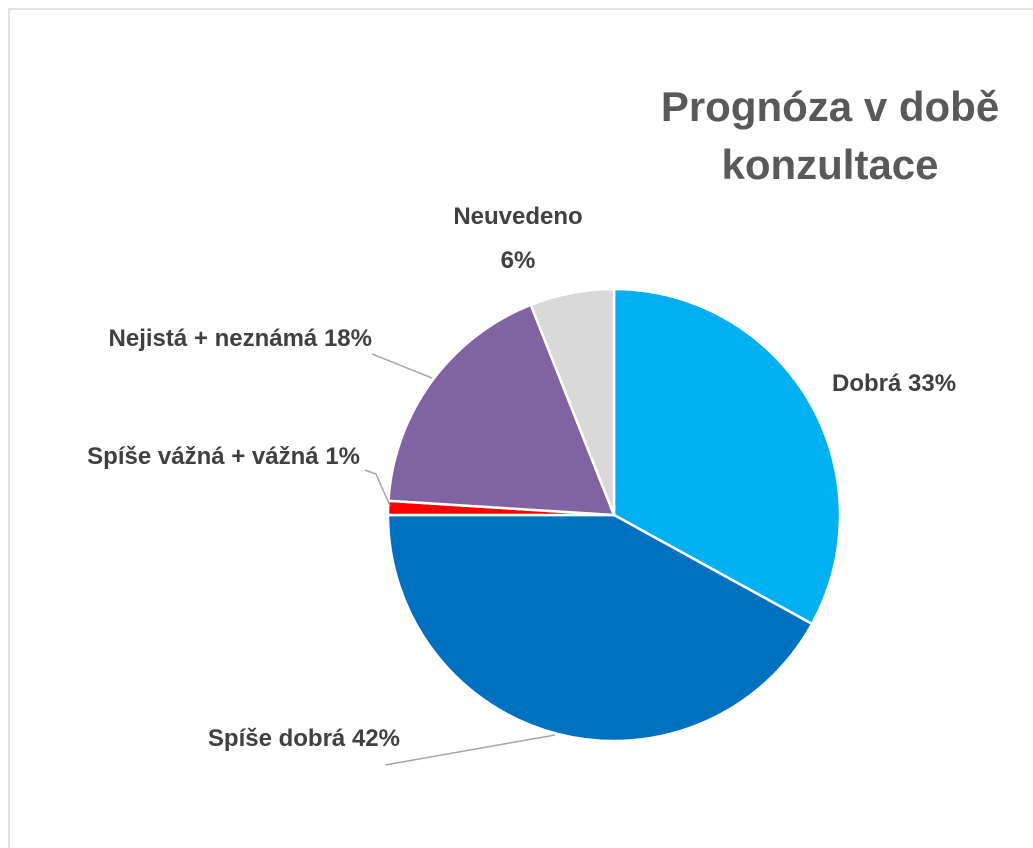 Image resolution: width=1033 pixels, height=848 pixels. I want to click on data-label: Spíše dobrá 42%, so click(304, 738).